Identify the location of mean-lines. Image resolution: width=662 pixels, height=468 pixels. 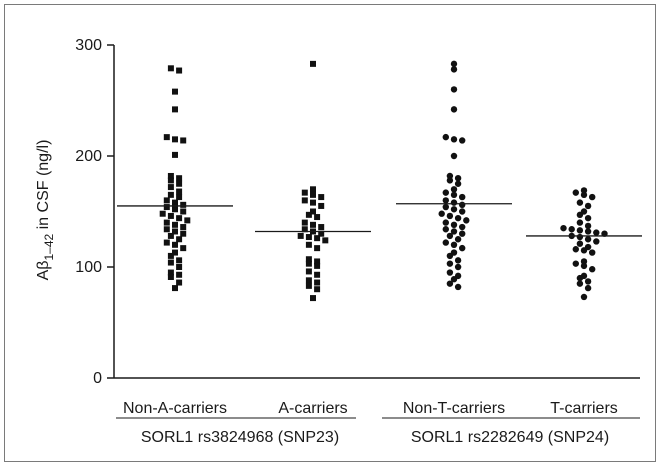
(379, 220).